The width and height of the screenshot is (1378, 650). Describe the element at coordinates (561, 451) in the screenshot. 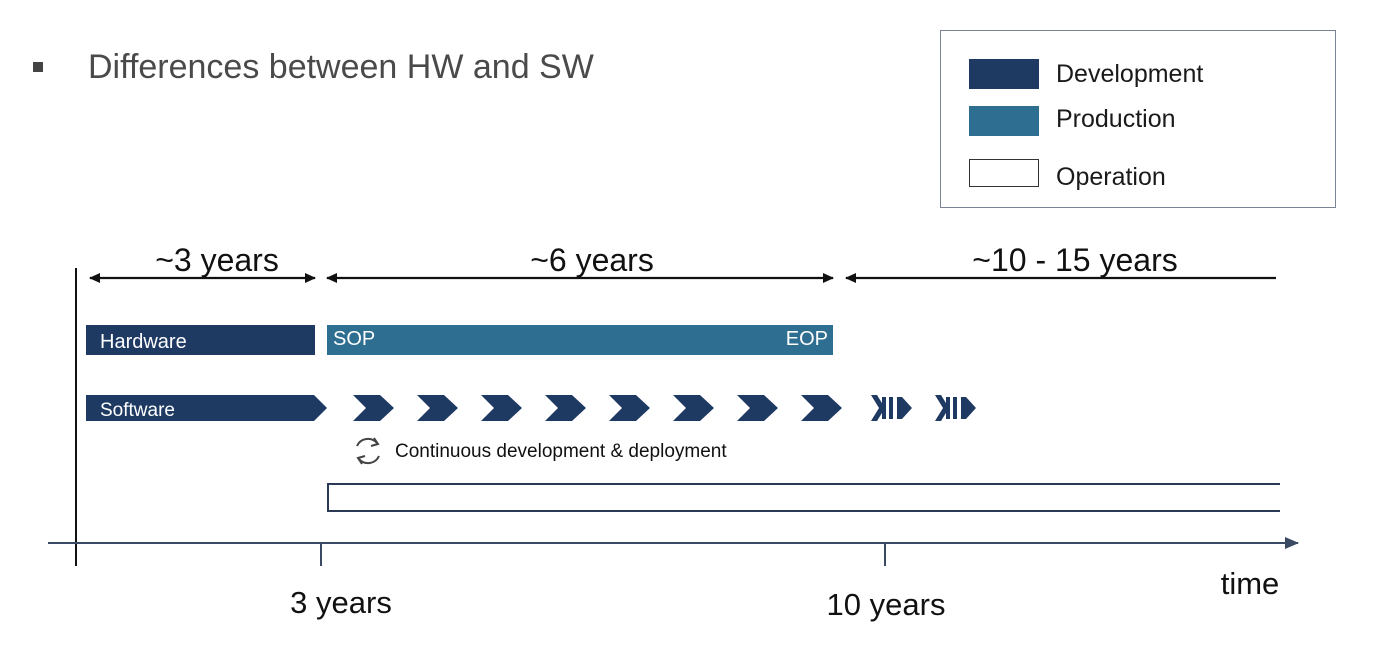

I see `continuous-deployment-label: Continuous development & deployment` at that location.